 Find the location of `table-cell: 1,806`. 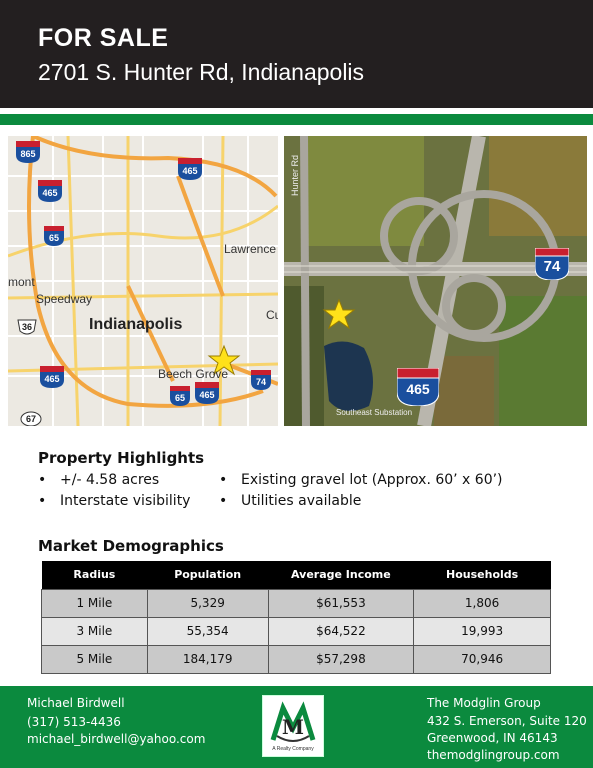

table-cell: 1,806 is located at coordinates (482, 603).